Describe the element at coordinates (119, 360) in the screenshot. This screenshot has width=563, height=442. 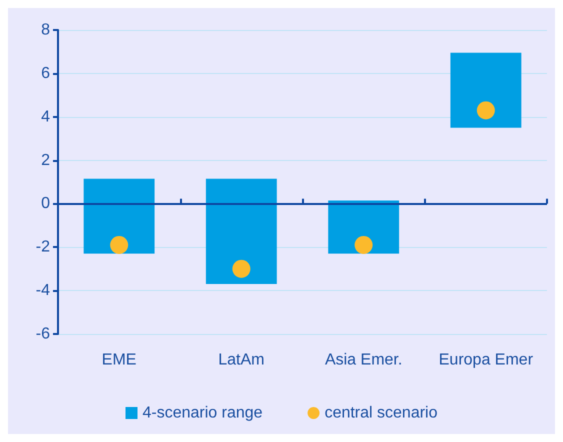
I see `x-tick-label: EME` at that location.